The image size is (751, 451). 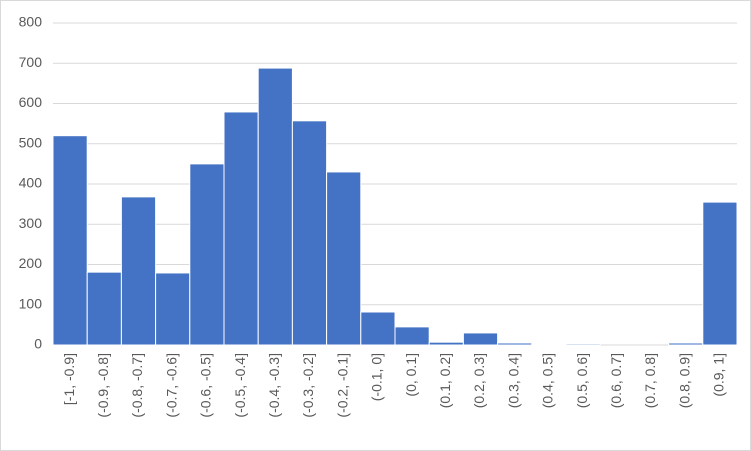 What do you see at coordinates (69, 379) in the screenshot?
I see `x-tick-label: [-1, -0.9]` at bounding box center [69, 379].